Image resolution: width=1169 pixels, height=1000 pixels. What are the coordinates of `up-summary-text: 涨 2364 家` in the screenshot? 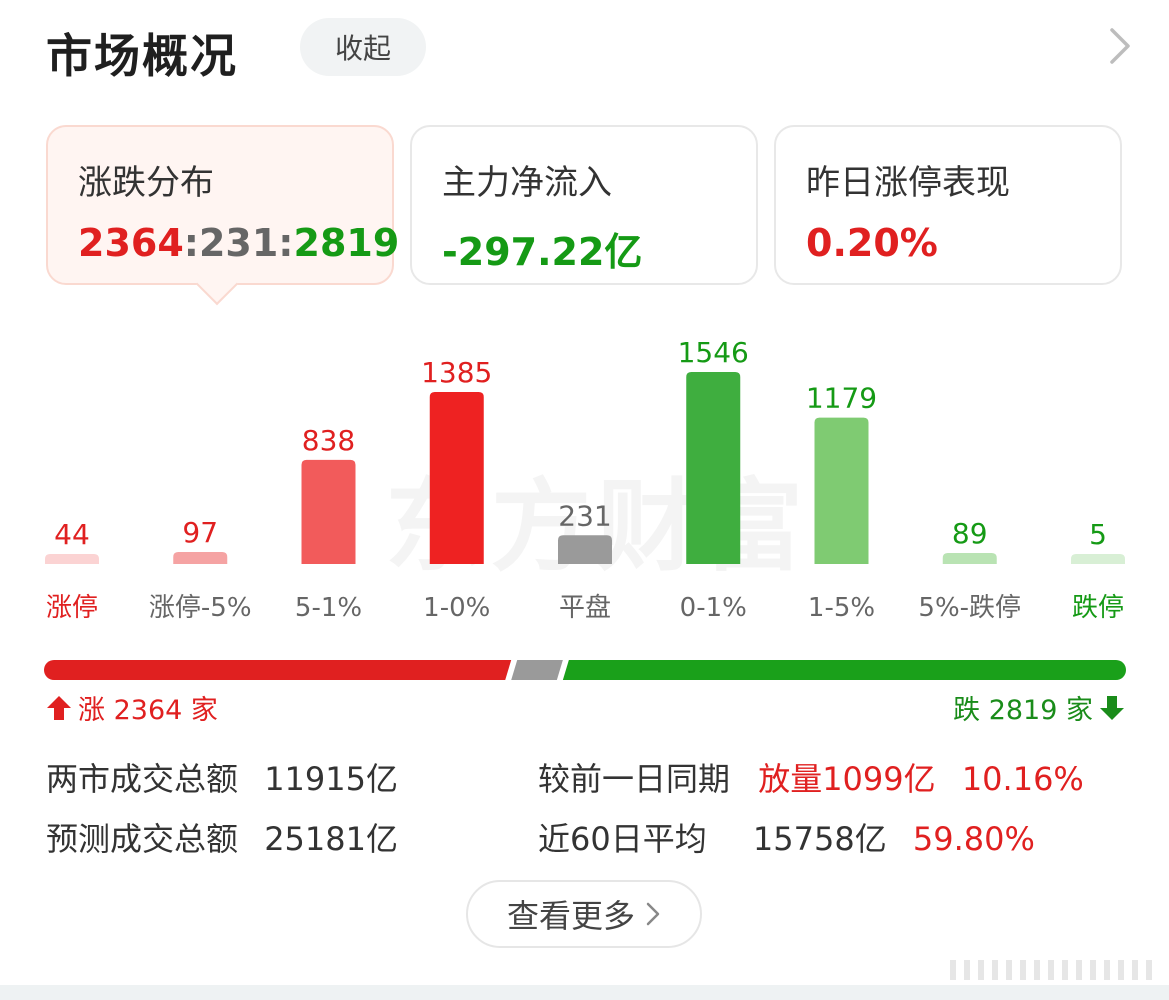 It's located at (148, 710).